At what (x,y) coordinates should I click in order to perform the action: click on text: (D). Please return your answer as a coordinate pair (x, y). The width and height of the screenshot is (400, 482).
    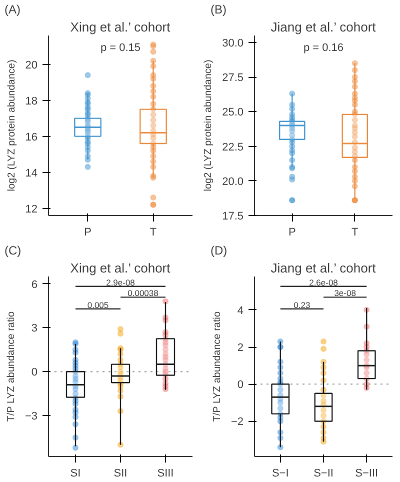
    Looking at the image, I should click on (219, 251).